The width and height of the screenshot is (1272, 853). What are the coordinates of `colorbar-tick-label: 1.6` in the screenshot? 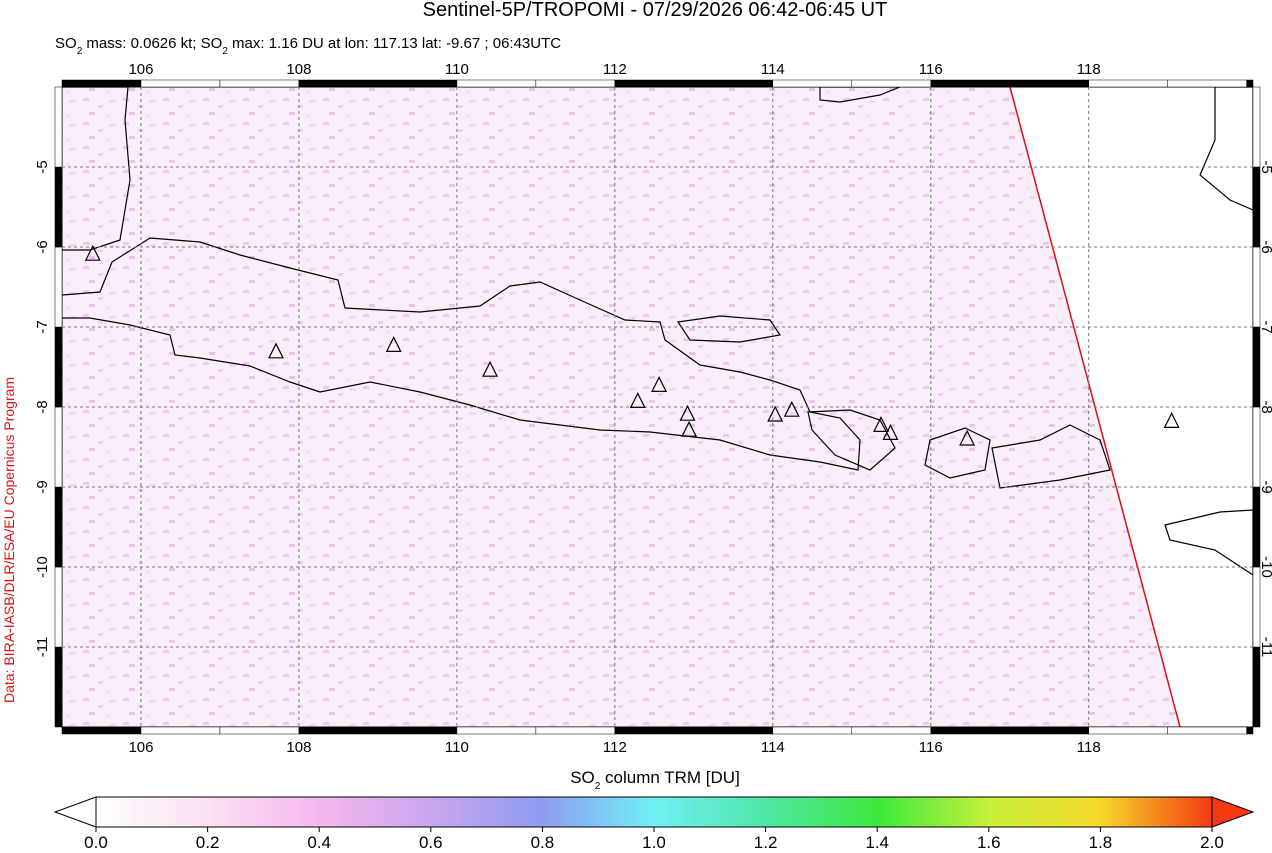 It's located at (989, 842).